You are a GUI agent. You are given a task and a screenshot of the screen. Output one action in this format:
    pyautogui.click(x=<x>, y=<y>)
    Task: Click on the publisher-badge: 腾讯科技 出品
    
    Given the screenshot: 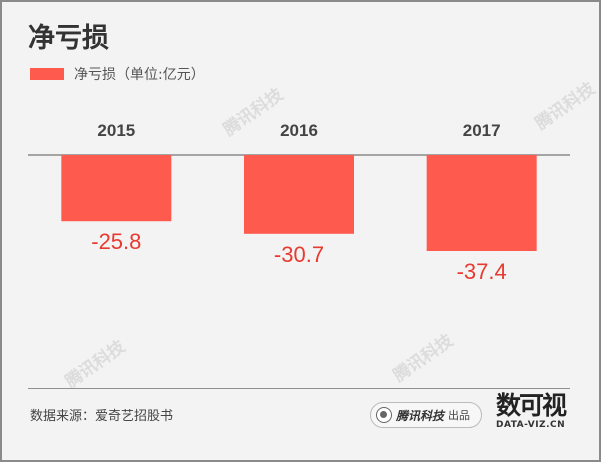 What is the action you would take?
    pyautogui.click(x=426, y=415)
    